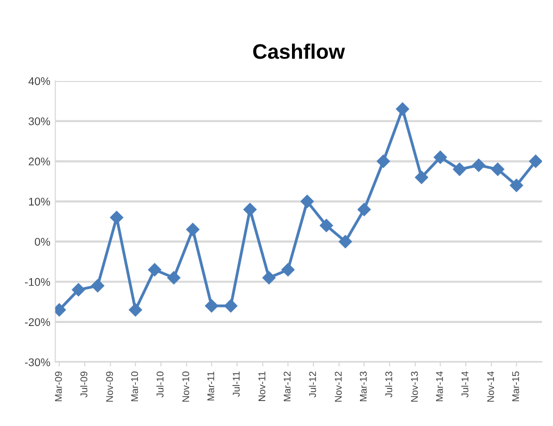 Image resolution: width=553 pixels, height=426 pixels. I want to click on y-tick-label: 40%, so click(39, 81).